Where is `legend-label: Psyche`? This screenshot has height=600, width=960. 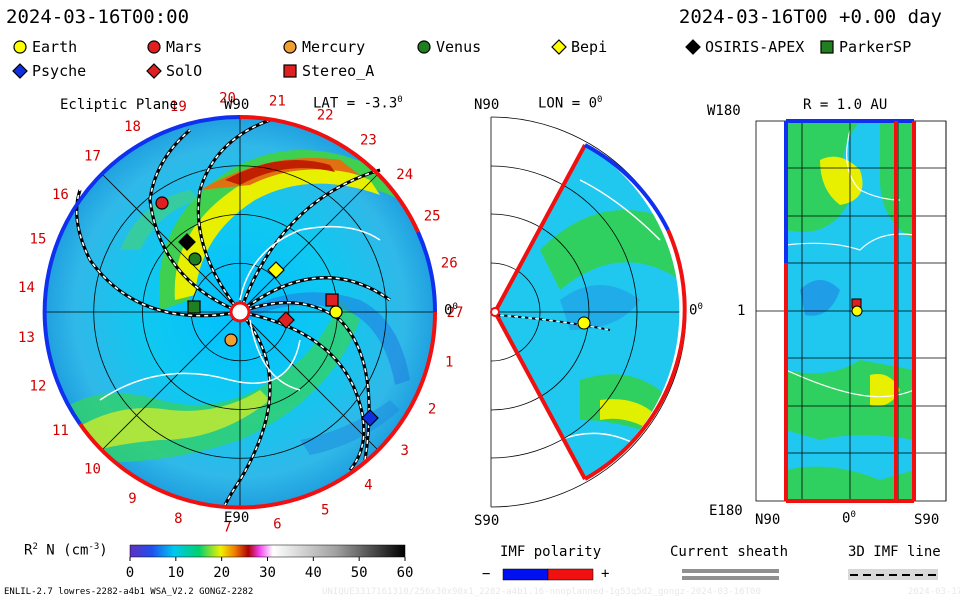 legend-label: Psyche is located at coordinates (59, 71).